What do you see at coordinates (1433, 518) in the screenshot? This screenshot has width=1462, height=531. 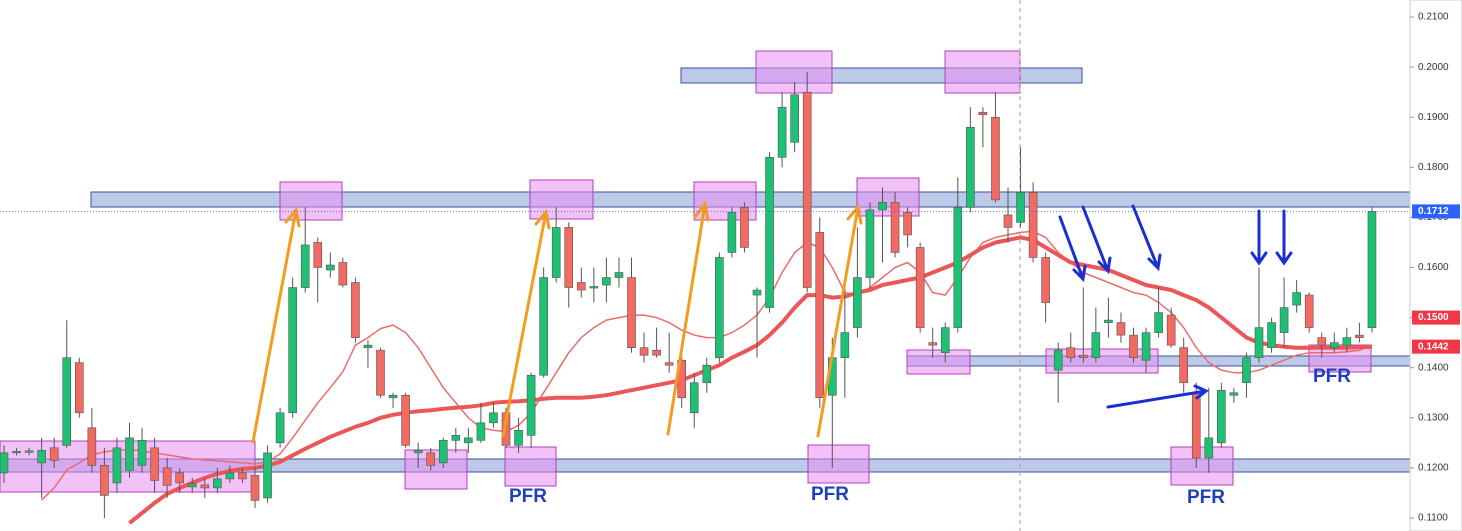 I see `y-tick-label: 0.1100` at bounding box center [1433, 518].